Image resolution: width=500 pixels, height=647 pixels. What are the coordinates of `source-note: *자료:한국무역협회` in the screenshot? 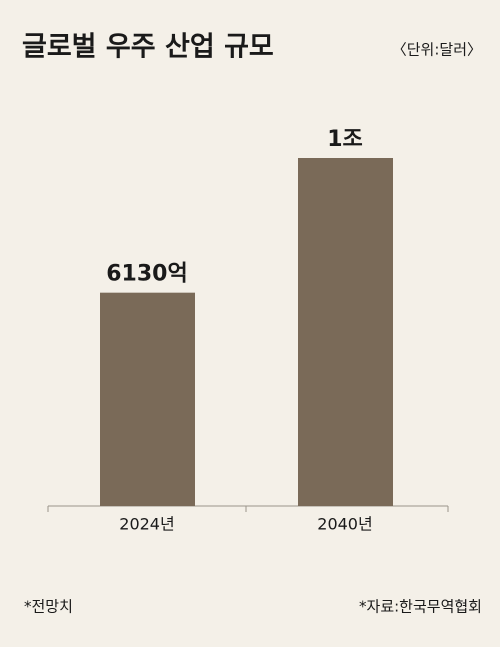 It's located at (420, 607).